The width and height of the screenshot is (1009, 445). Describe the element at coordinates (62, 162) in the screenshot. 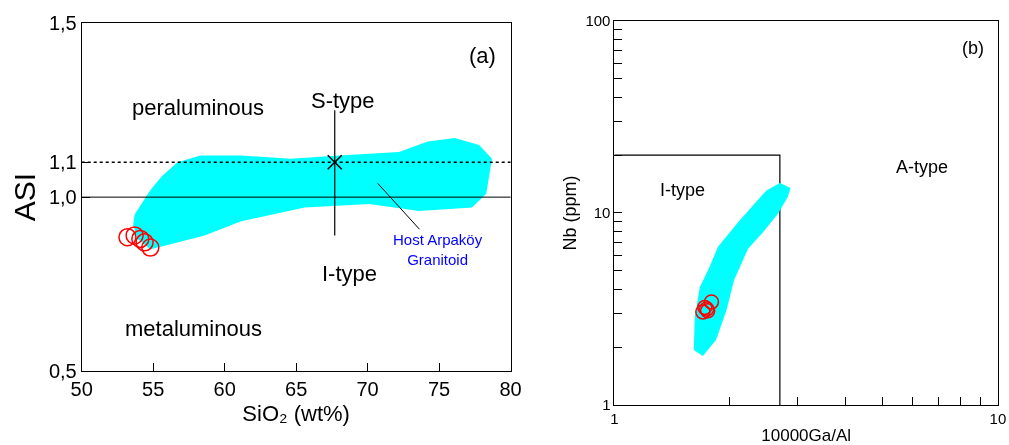

I see `y-tick-label: 1,1` at that location.